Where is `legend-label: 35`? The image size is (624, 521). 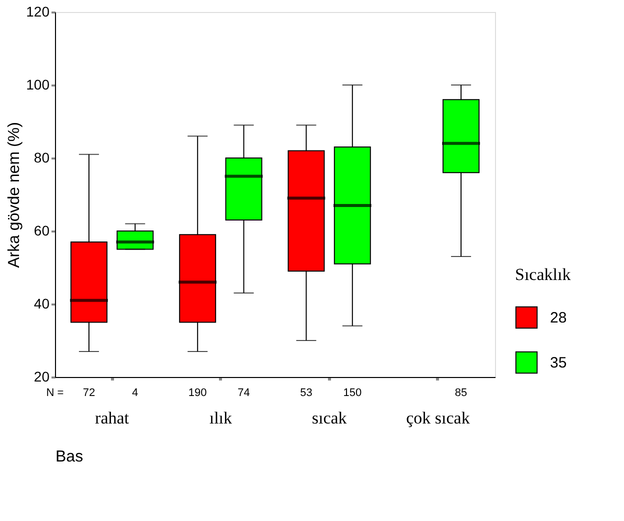
legend-label: 35 is located at coordinates (558, 363).